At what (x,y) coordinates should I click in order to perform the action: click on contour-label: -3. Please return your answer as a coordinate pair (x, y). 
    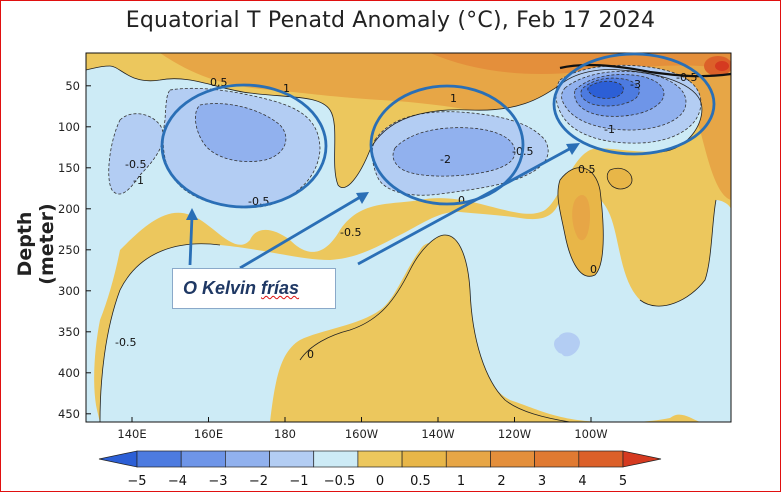
    Looking at the image, I should click on (635, 84).